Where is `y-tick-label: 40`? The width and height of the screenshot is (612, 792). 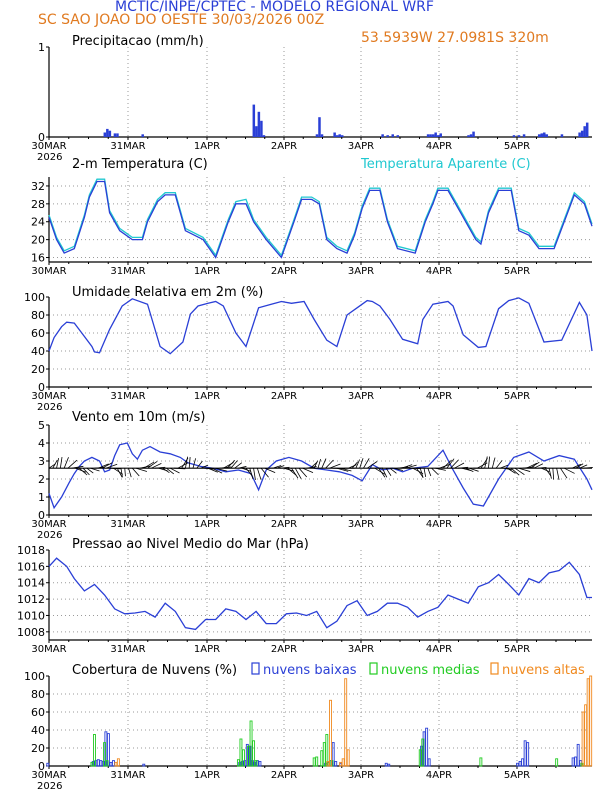
y-tick-label: 40 is located at coordinates (38, 351).